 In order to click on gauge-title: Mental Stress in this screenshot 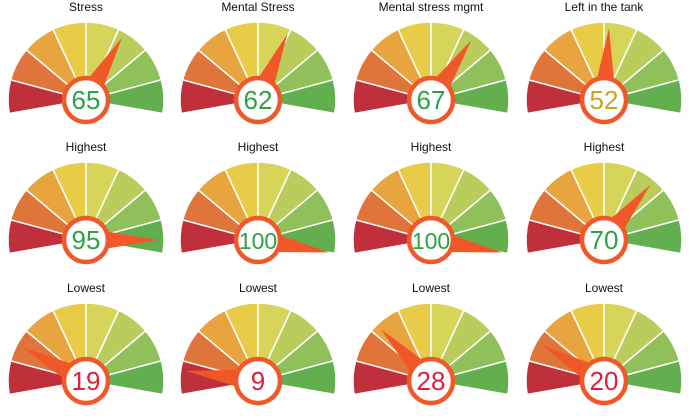, I will do `click(258, 7)`.